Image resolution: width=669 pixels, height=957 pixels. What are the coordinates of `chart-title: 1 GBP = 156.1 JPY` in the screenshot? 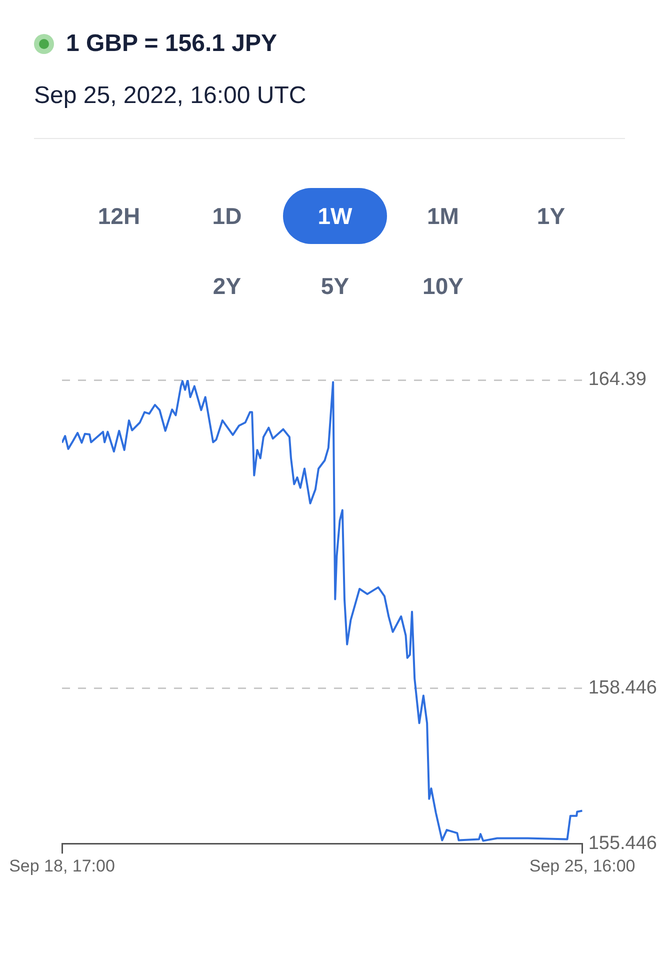 It's located at (172, 44).